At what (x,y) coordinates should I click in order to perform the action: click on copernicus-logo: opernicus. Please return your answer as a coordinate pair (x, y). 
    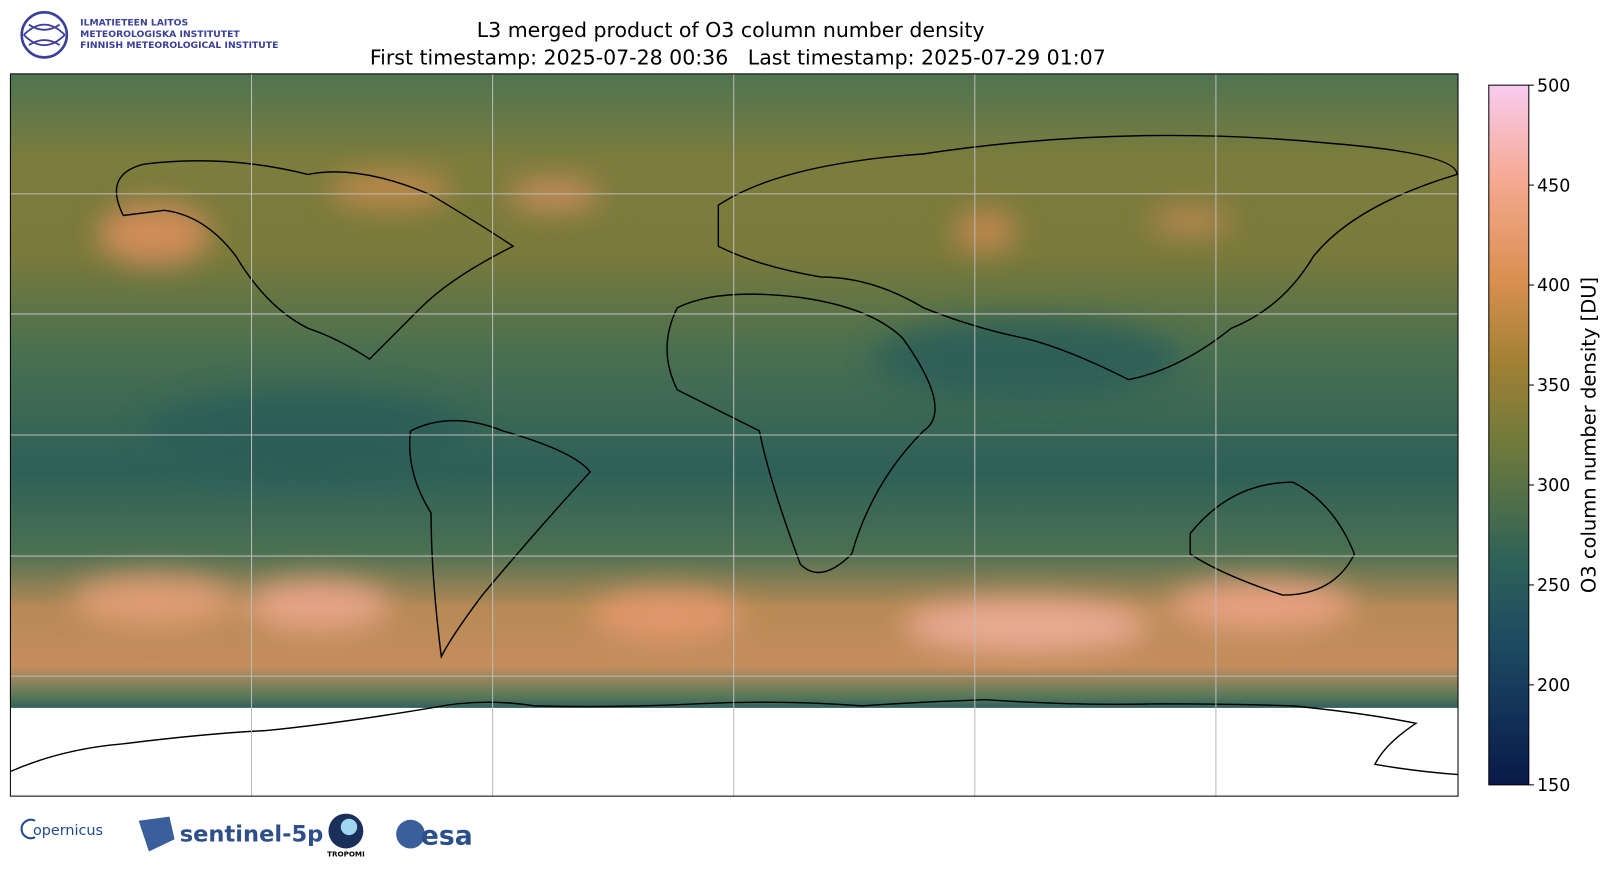
    Looking at the image, I should click on (68, 831).